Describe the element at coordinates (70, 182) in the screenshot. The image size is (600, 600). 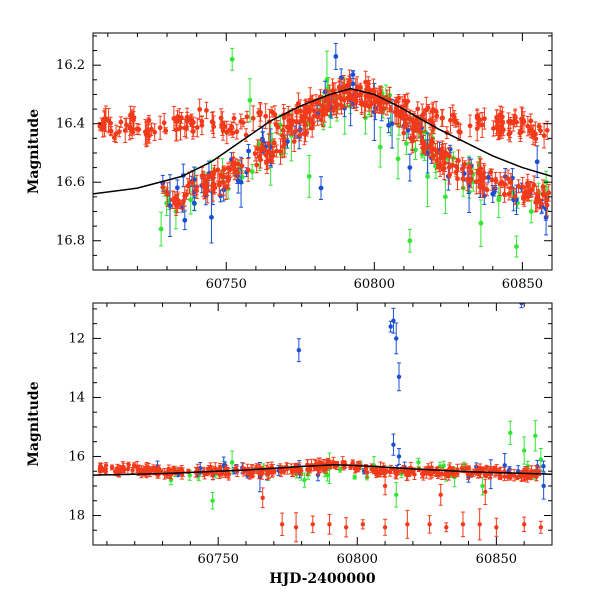
I see `y-tick-label: 16.6` at that location.